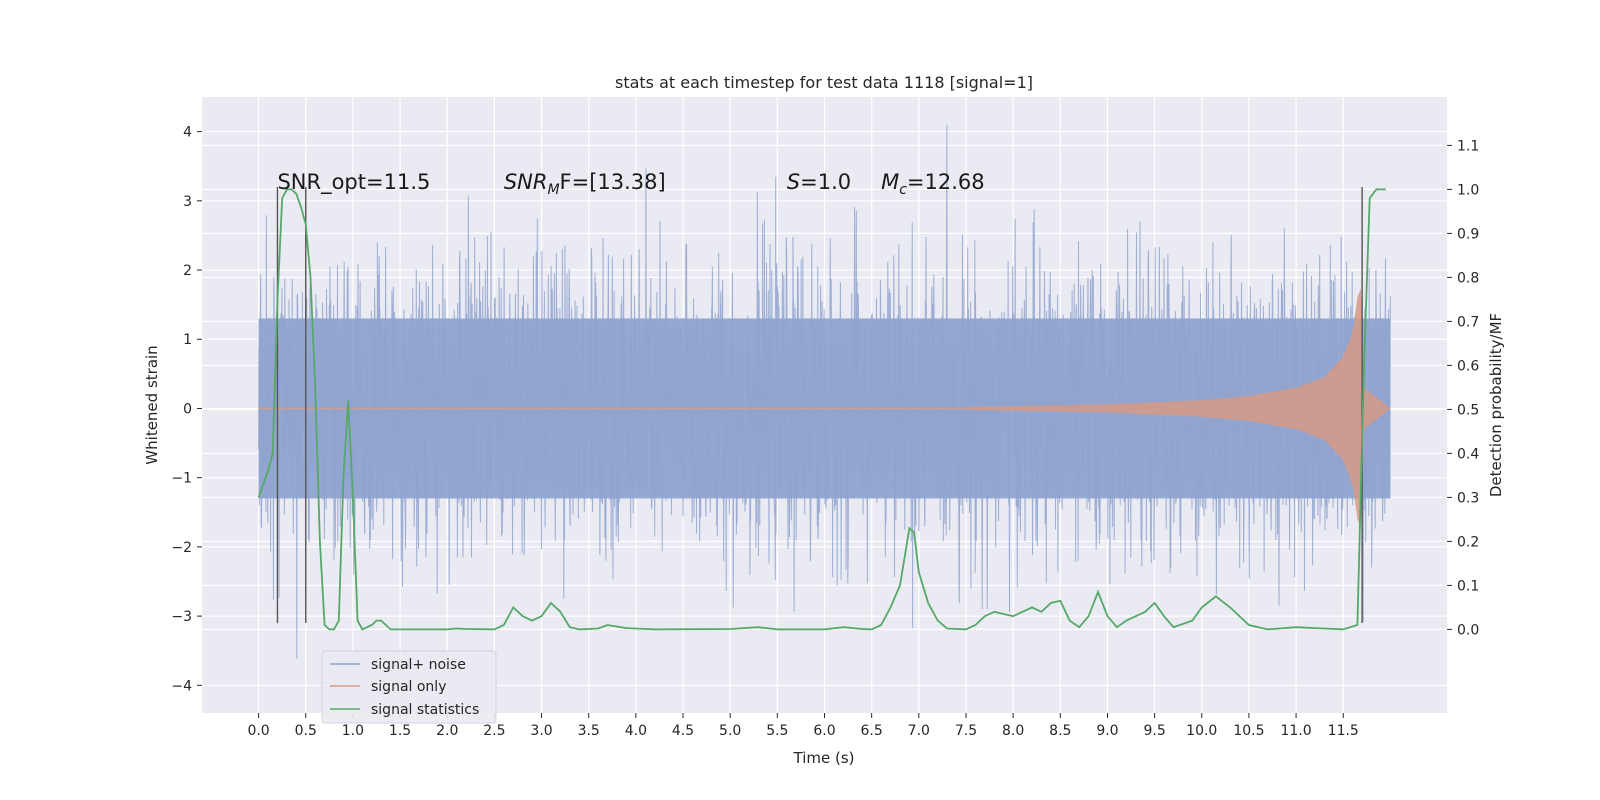 This screenshot has height=800, width=1600. Describe the element at coordinates (585, 184) in the screenshot. I see `annotation-1: SNRMF=[13.38]` at that location.